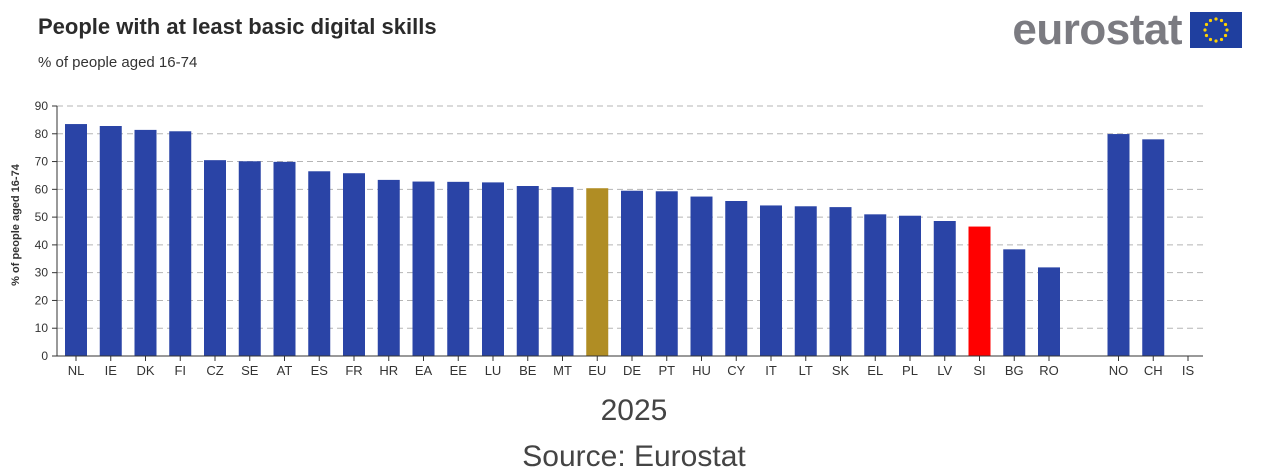 The height and width of the screenshot is (474, 1268). Describe the element at coordinates (771, 280) in the screenshot. I see `bar-it` at that location.